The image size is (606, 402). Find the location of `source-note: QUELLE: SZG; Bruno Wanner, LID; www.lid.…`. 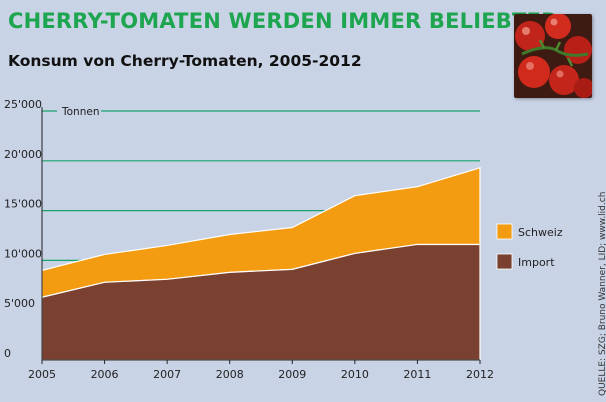

source-note: QUELLE: SZG; Bruno Wanner, LID; www.lid.… is located at coordinates (602, 293).